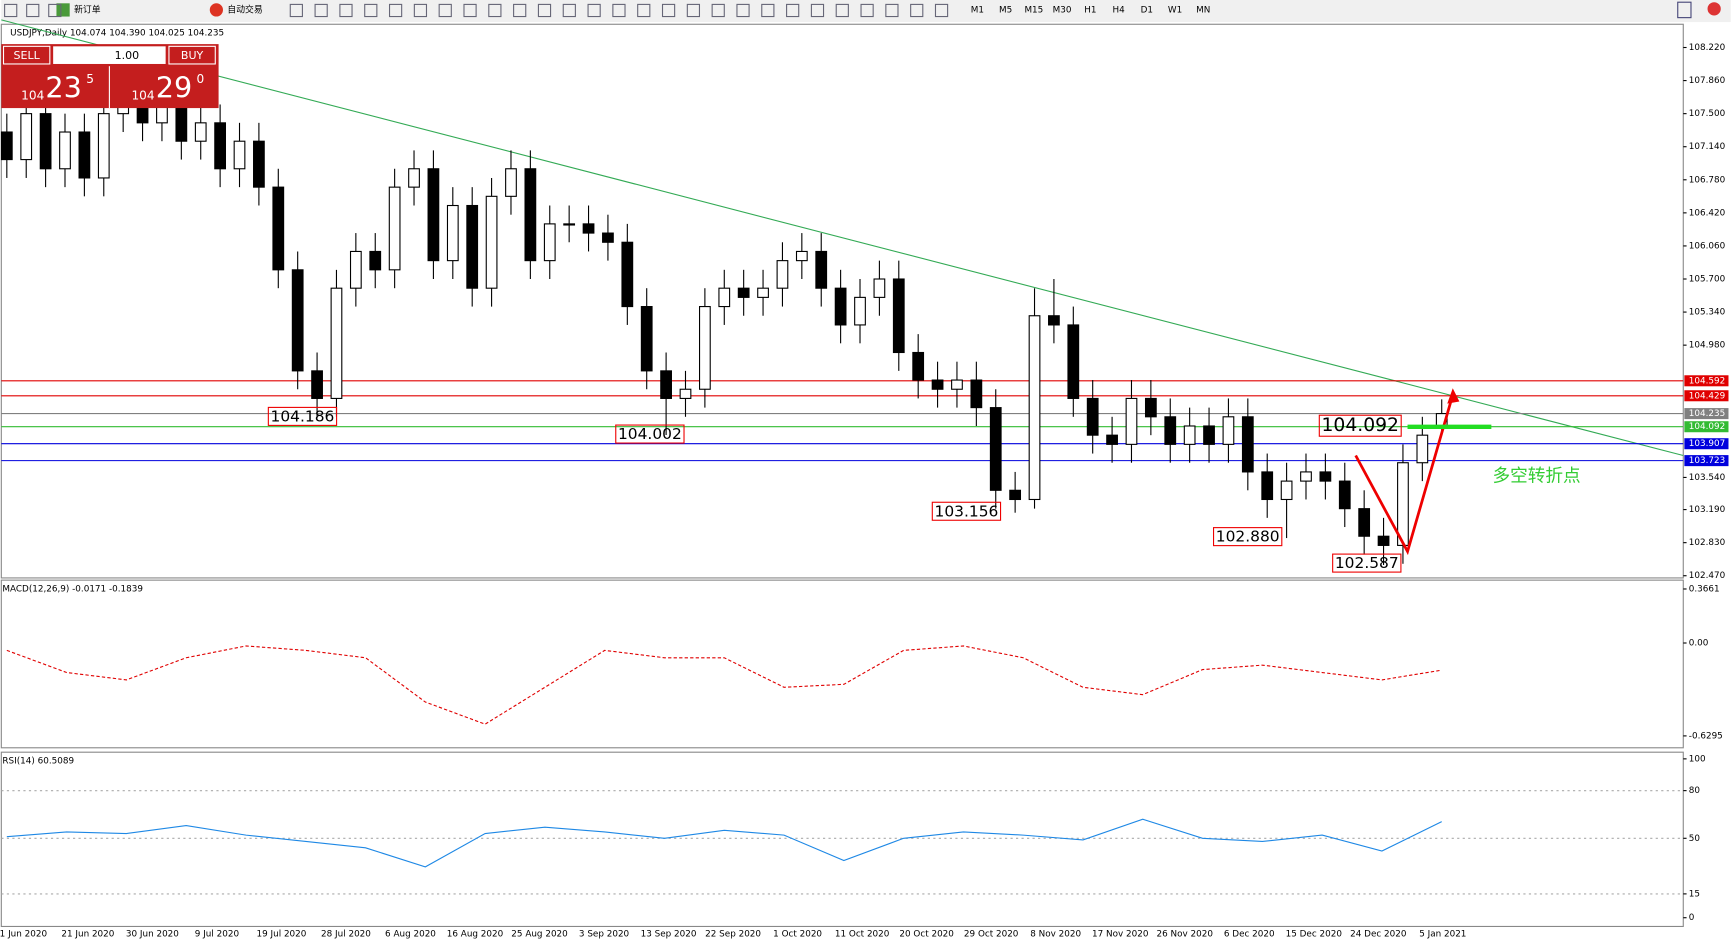  I want to click on buy-label: BUY, so click(192, 55).